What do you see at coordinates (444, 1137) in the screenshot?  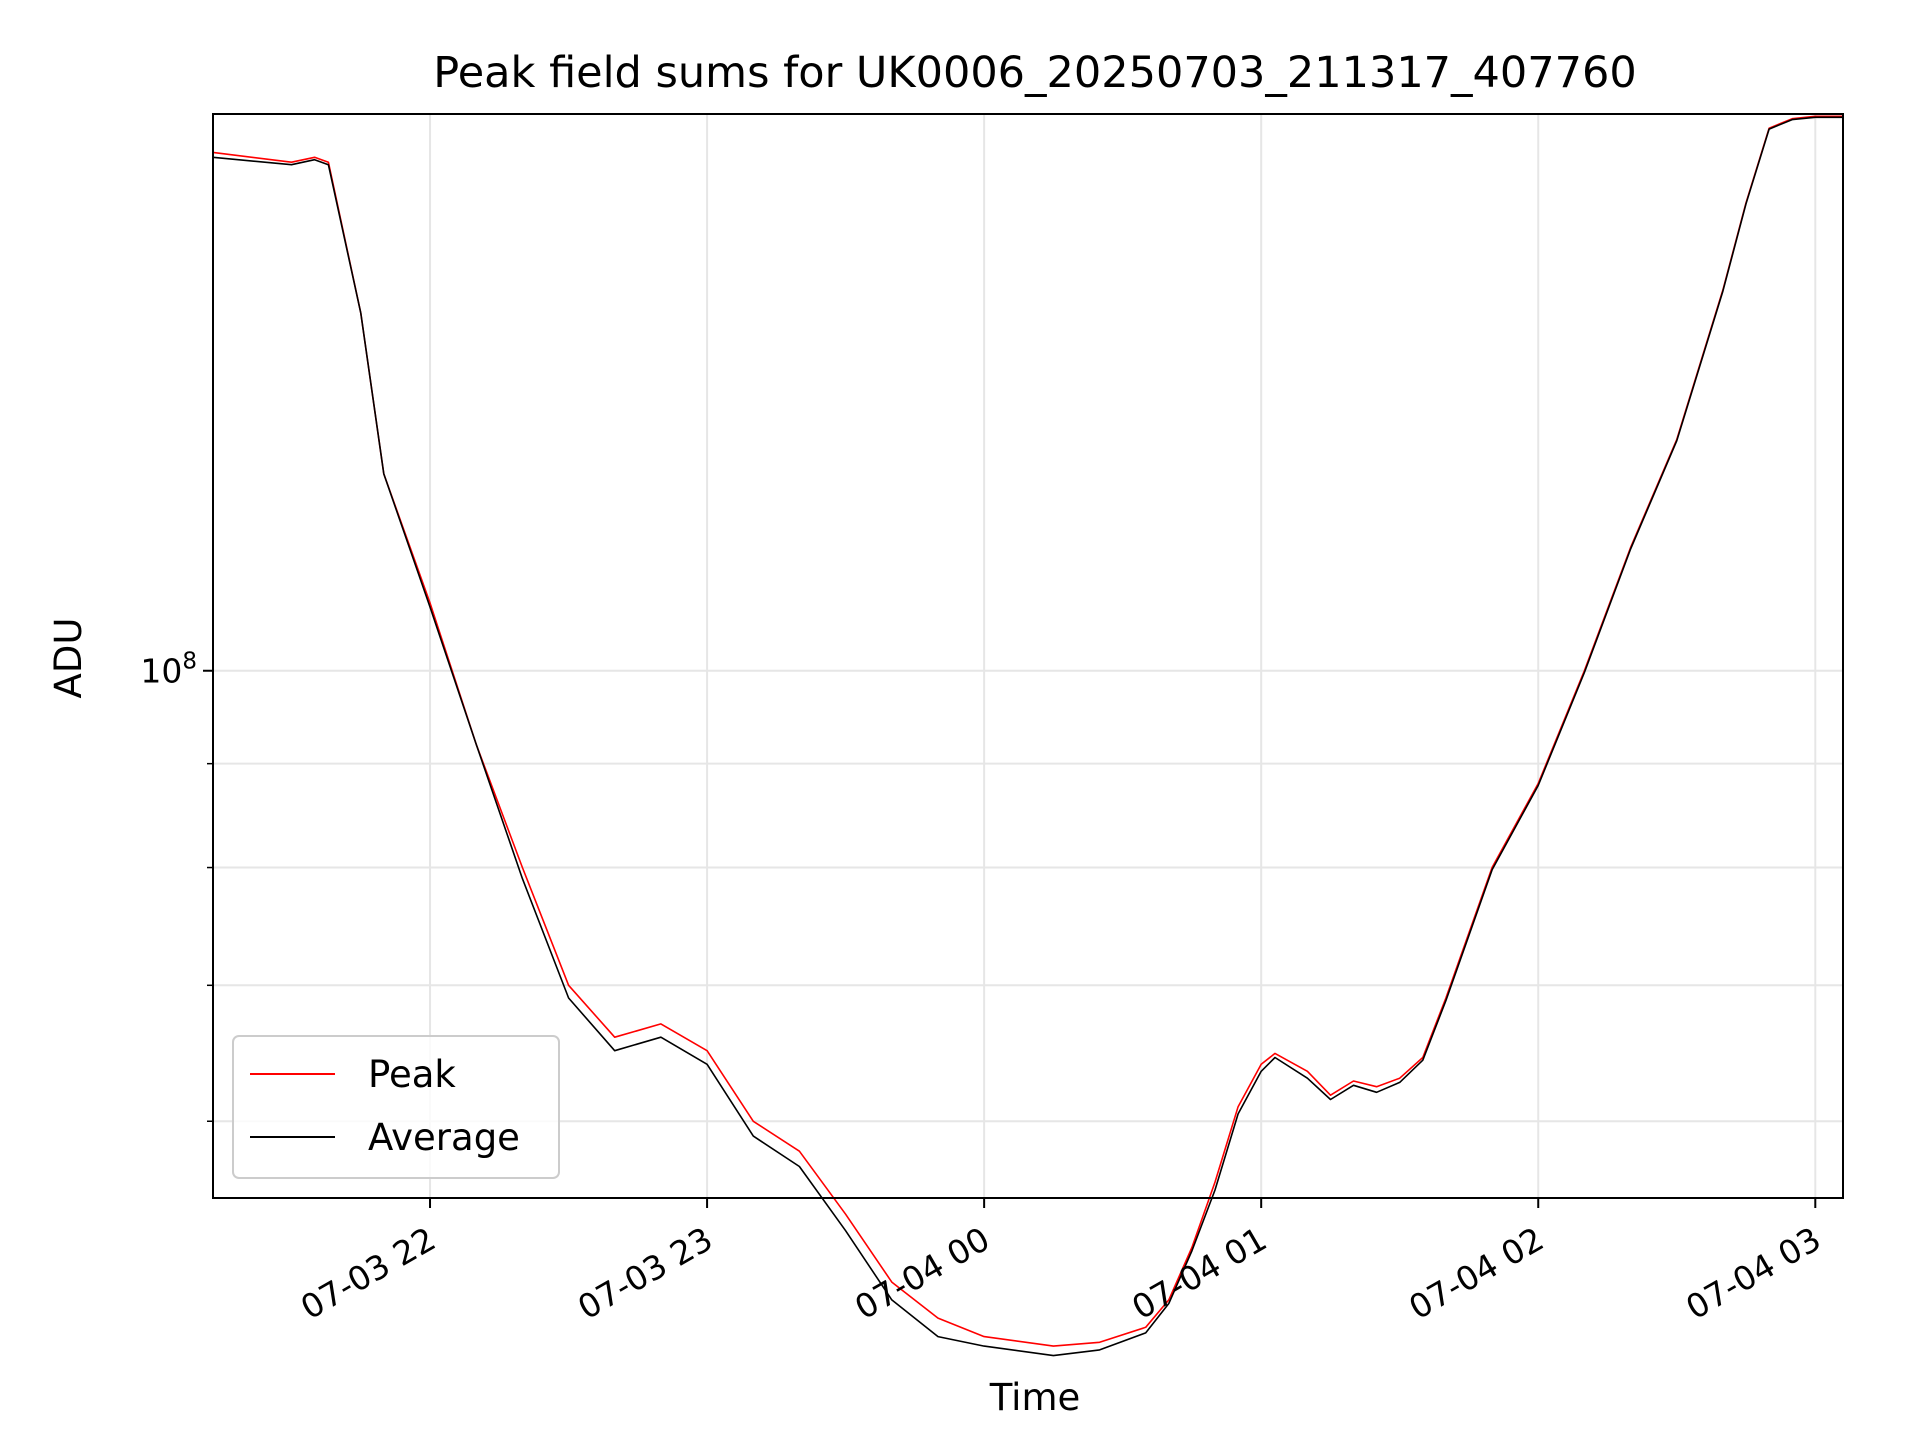 I see `legend-label-average: Average` at bounding box center [444, 1137].